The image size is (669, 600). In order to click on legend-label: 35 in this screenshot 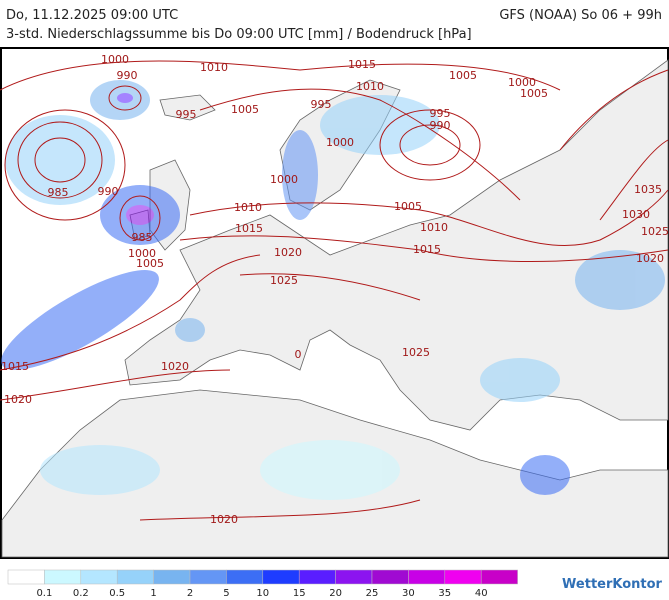, I will do `click(444, 593)`.